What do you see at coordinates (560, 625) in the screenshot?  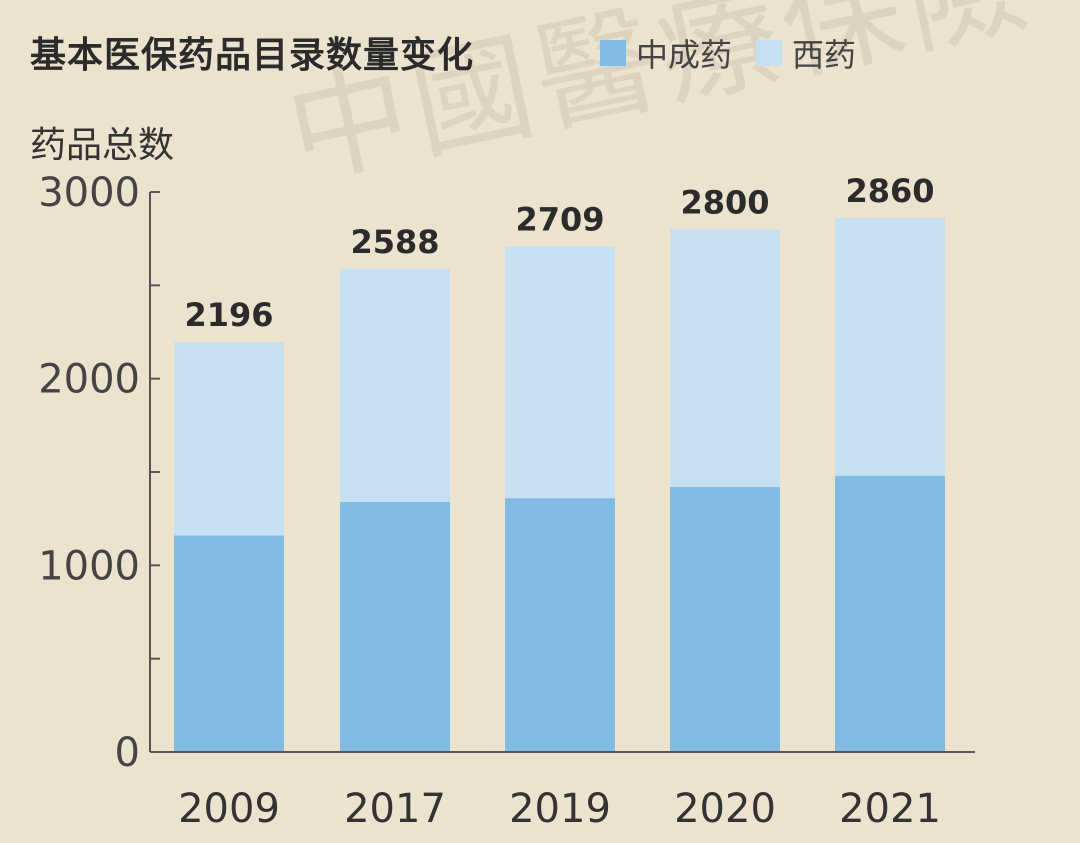 I see `bar-2019-tcm` at bounding box center [560, 625].